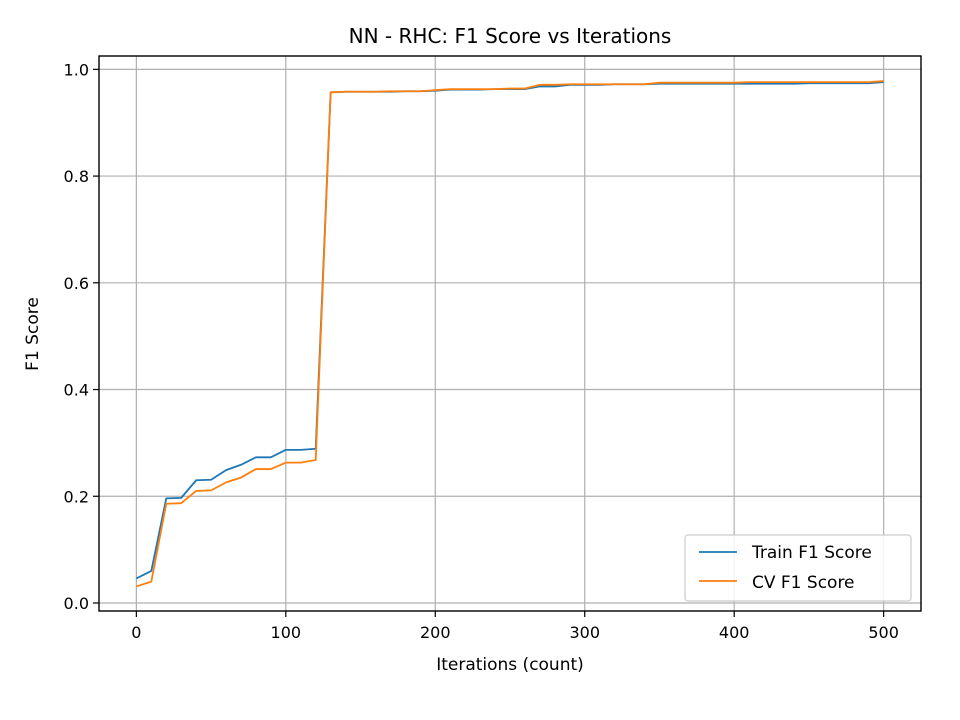  What do you see at coordinates (136, 632) in the screenshot?
I see `x-tick-label: 0` at bounding box center [136, 632].